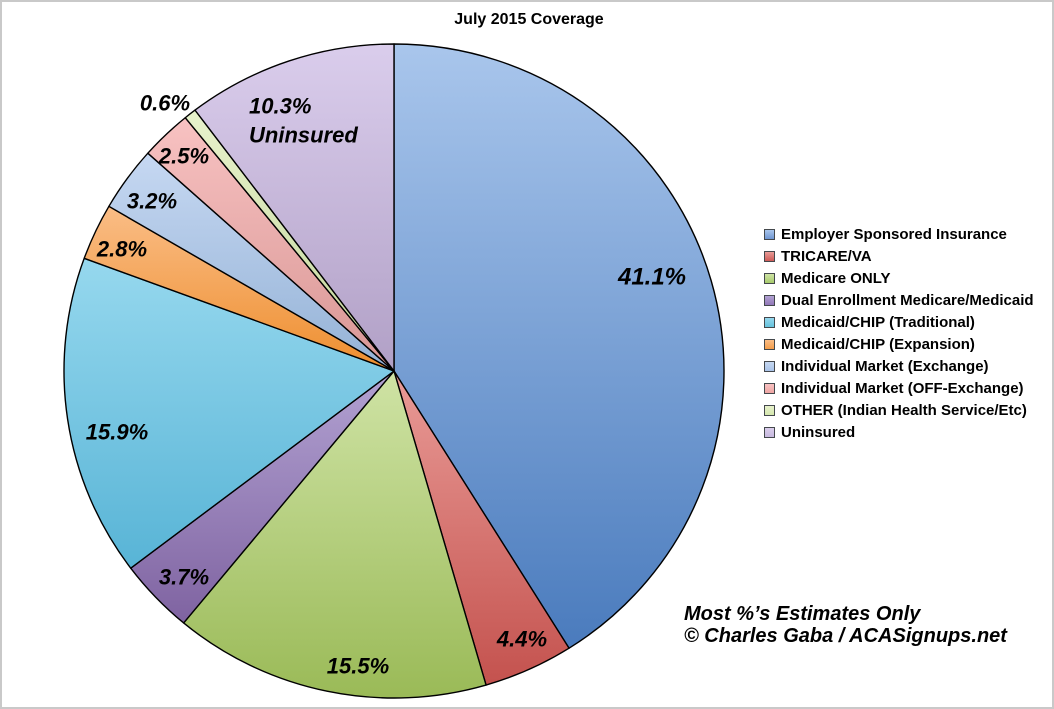 The width and height of the screenshot is (1054, 709). I want to click on slice-value-label: 2.8%, so click(121, 249).